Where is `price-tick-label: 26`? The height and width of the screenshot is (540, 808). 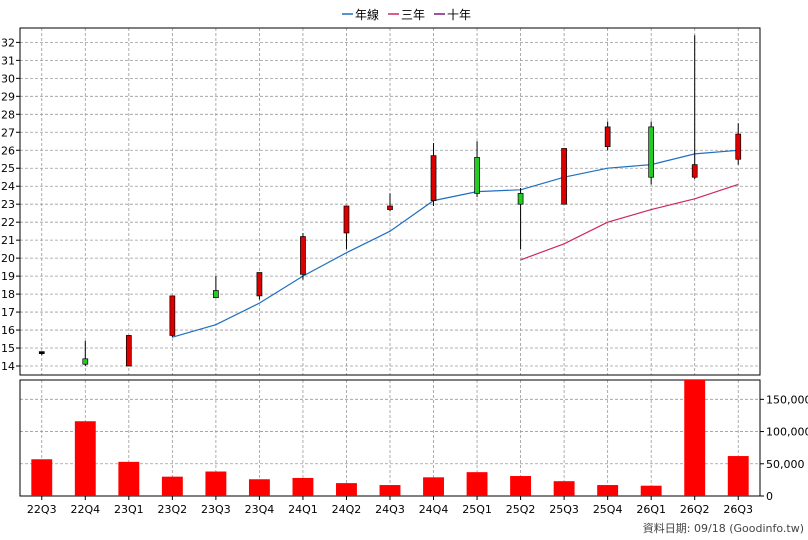
price-tick-label: 26 is located at coordinates (8, 150).